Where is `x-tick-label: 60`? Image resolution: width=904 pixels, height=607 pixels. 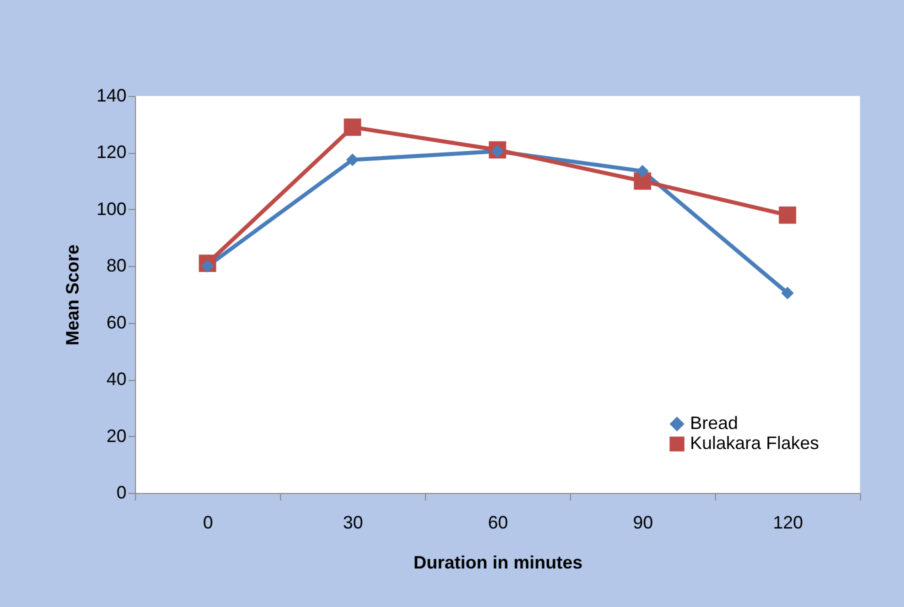 x-tick-label: 60 is located at coordinates (498, 522).